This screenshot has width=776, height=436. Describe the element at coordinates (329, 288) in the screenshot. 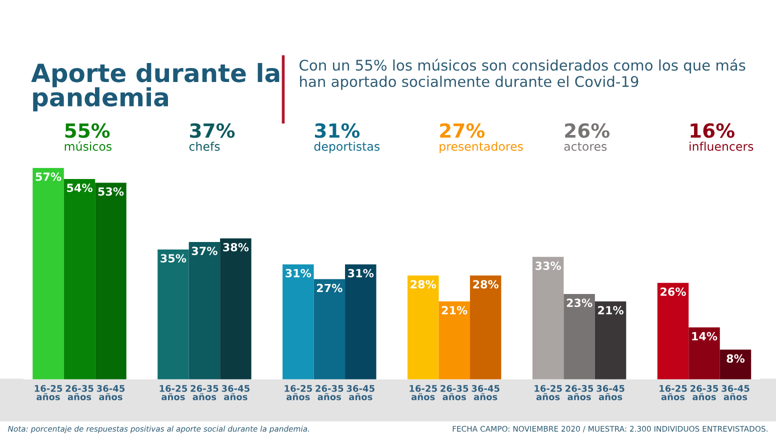

I see `data-label: 27%` at that location.